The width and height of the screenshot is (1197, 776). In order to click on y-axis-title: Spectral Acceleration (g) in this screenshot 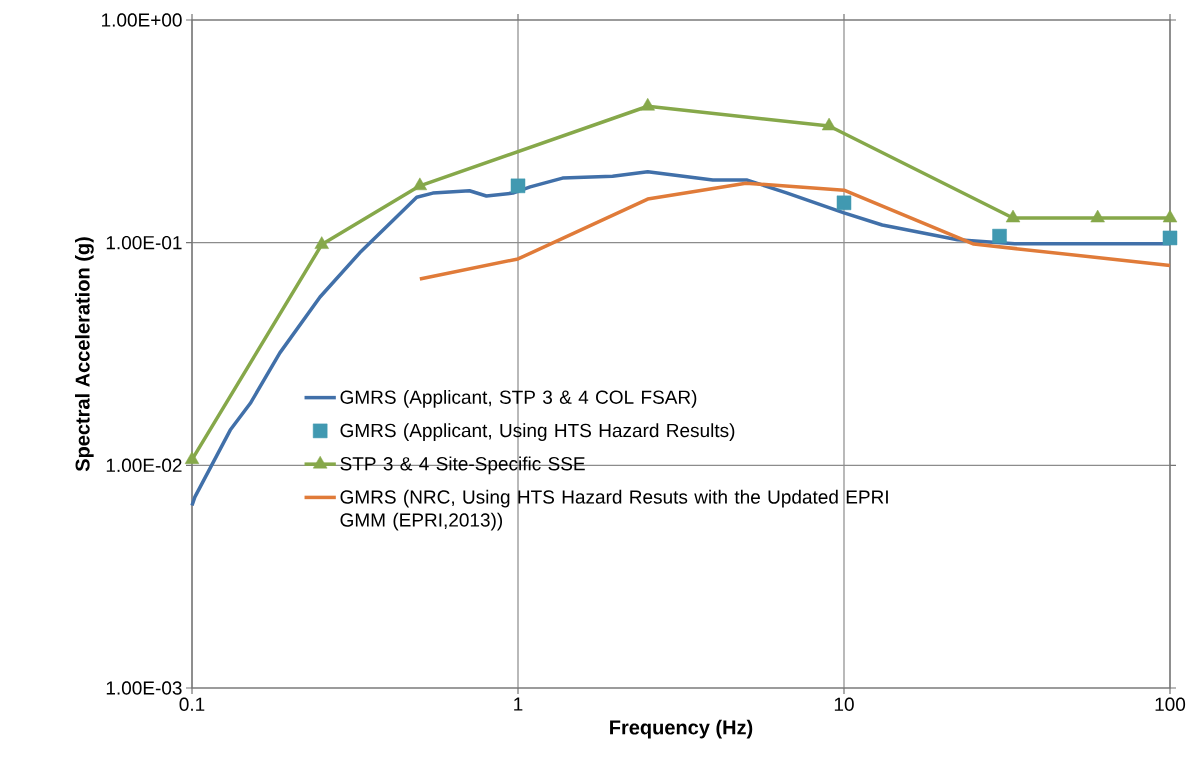, I will do `click(84, 354)`.